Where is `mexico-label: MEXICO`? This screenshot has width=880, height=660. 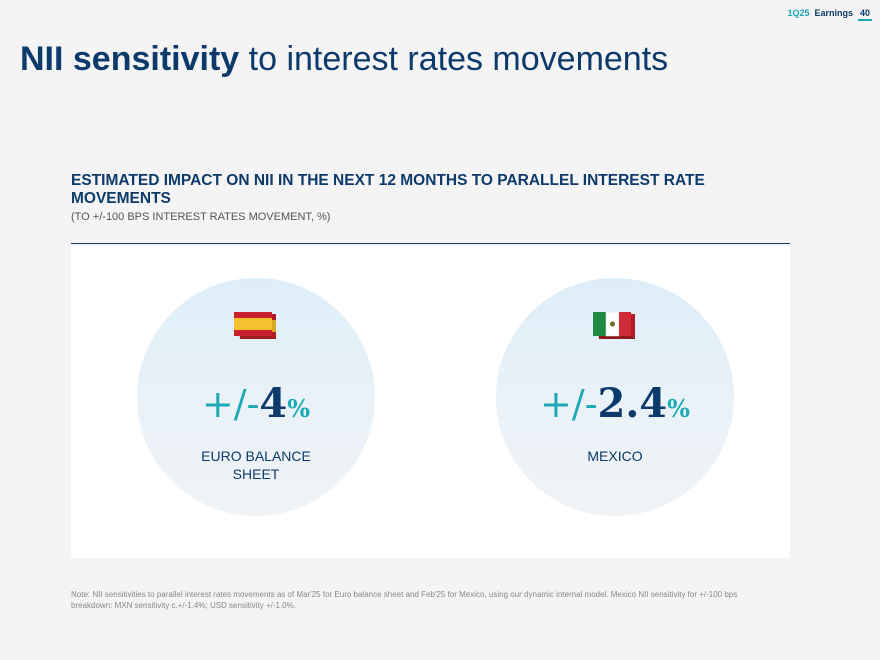 mexico-label: MEXICO is located at coordinates (615, 456).